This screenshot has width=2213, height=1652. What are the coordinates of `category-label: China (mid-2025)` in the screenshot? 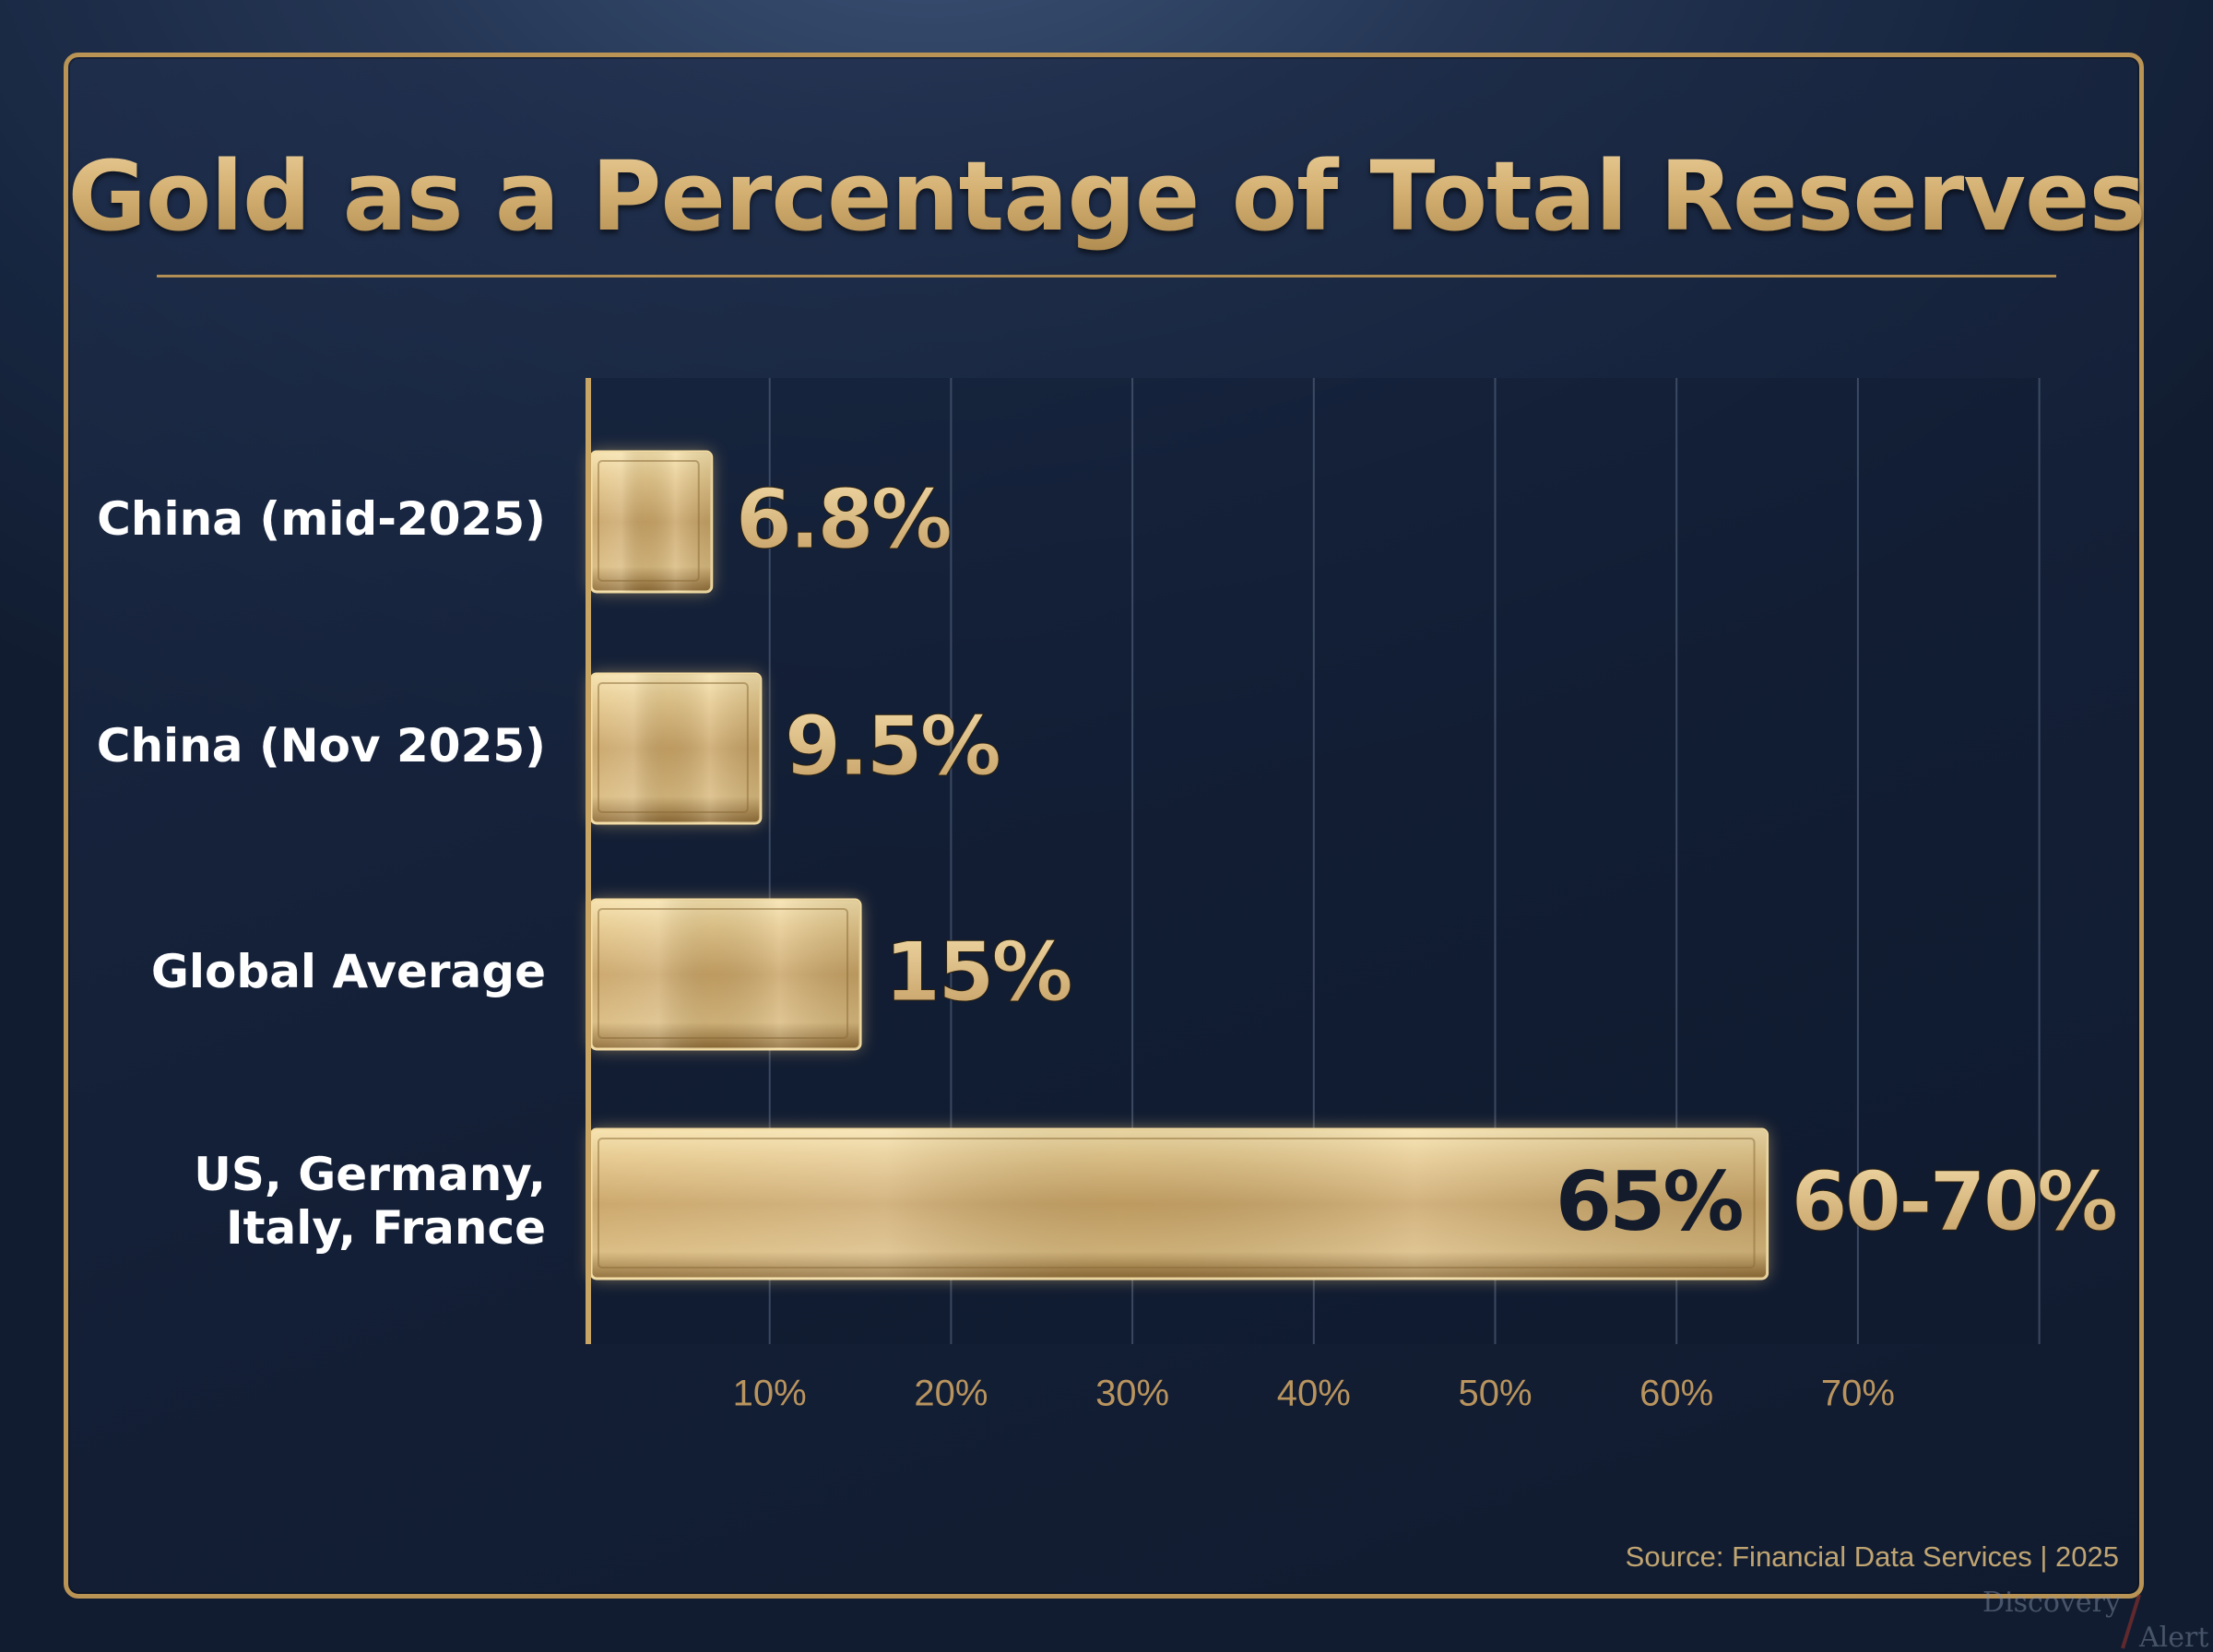 It's located at (321, 519).